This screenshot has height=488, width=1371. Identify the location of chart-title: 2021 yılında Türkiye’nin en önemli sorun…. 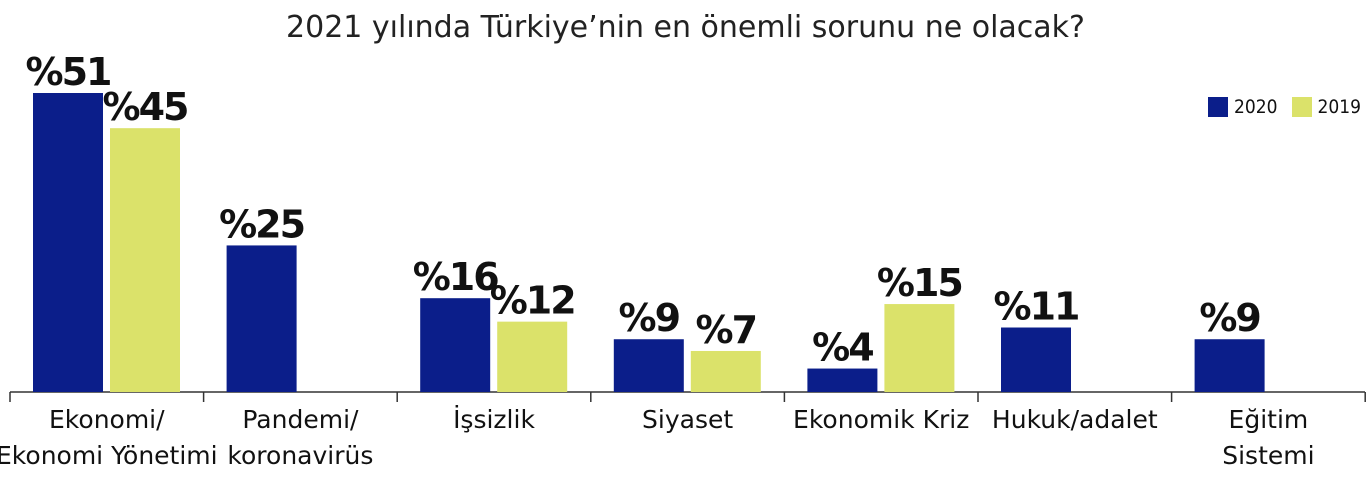
(685, 27).